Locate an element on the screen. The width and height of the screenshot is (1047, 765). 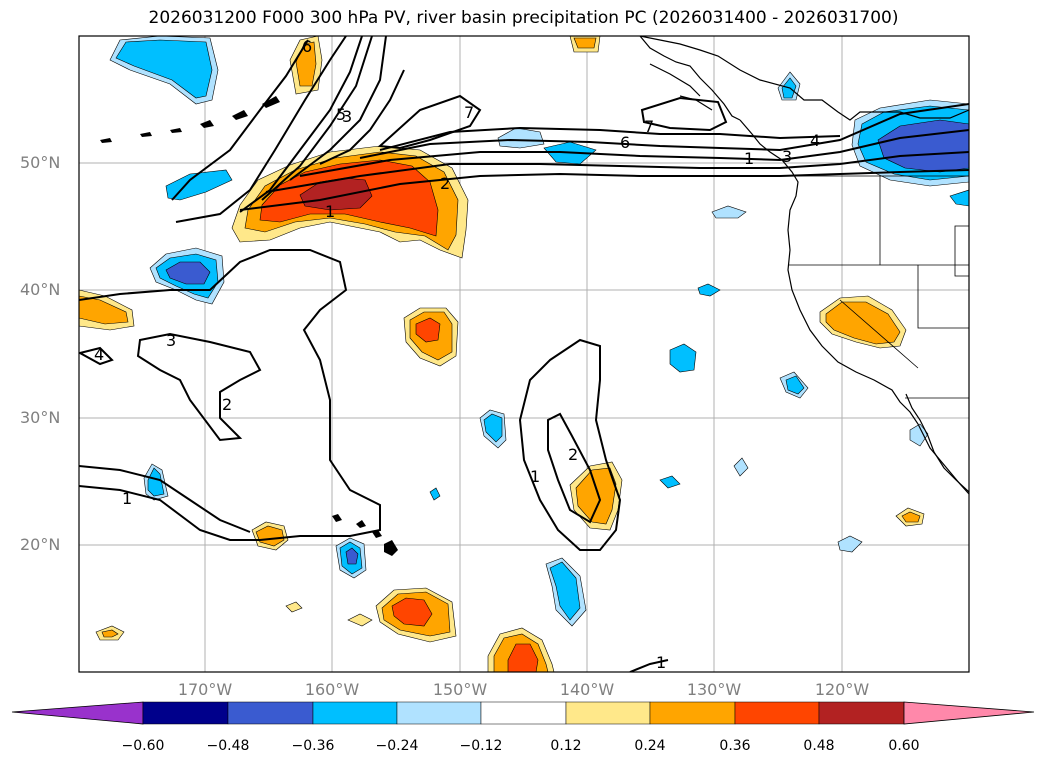
lon-label-140w: 140°W is located at coordinates (587, 689).